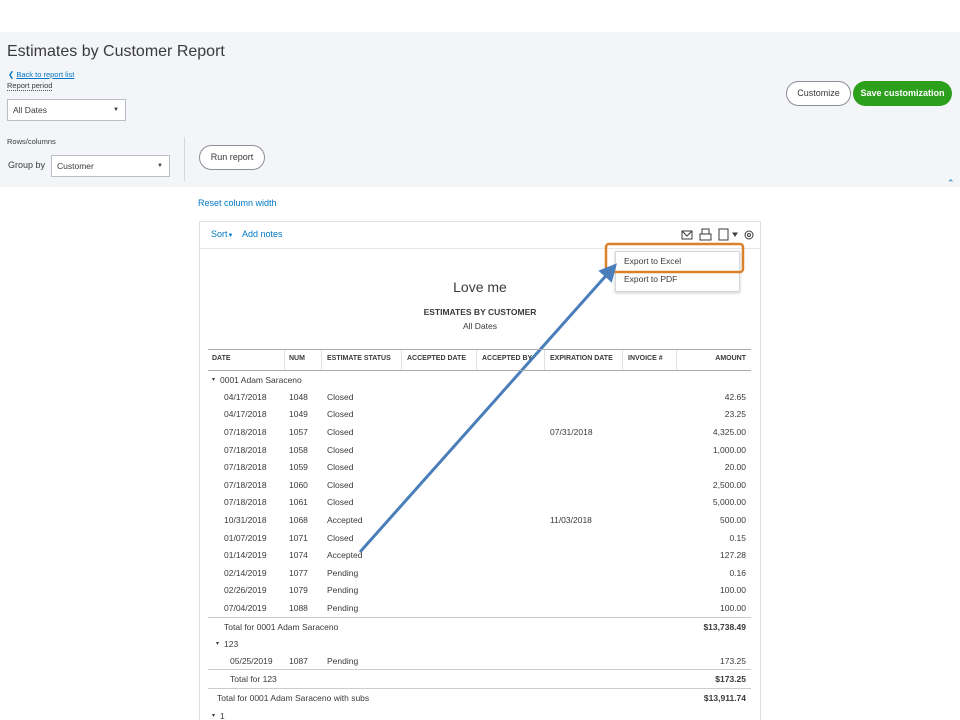  I want to click on amount-cell: 1,000.00, so click(729, 450).